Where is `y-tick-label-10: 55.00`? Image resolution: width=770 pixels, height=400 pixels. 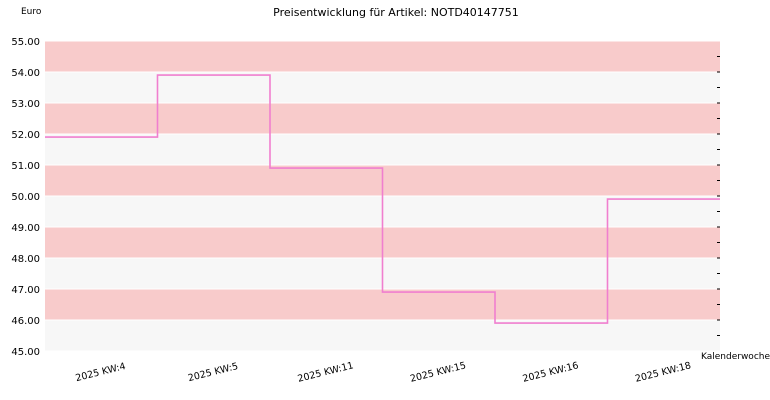
y-tick-label-10: 55.00 is located at coordinates (25, 42).